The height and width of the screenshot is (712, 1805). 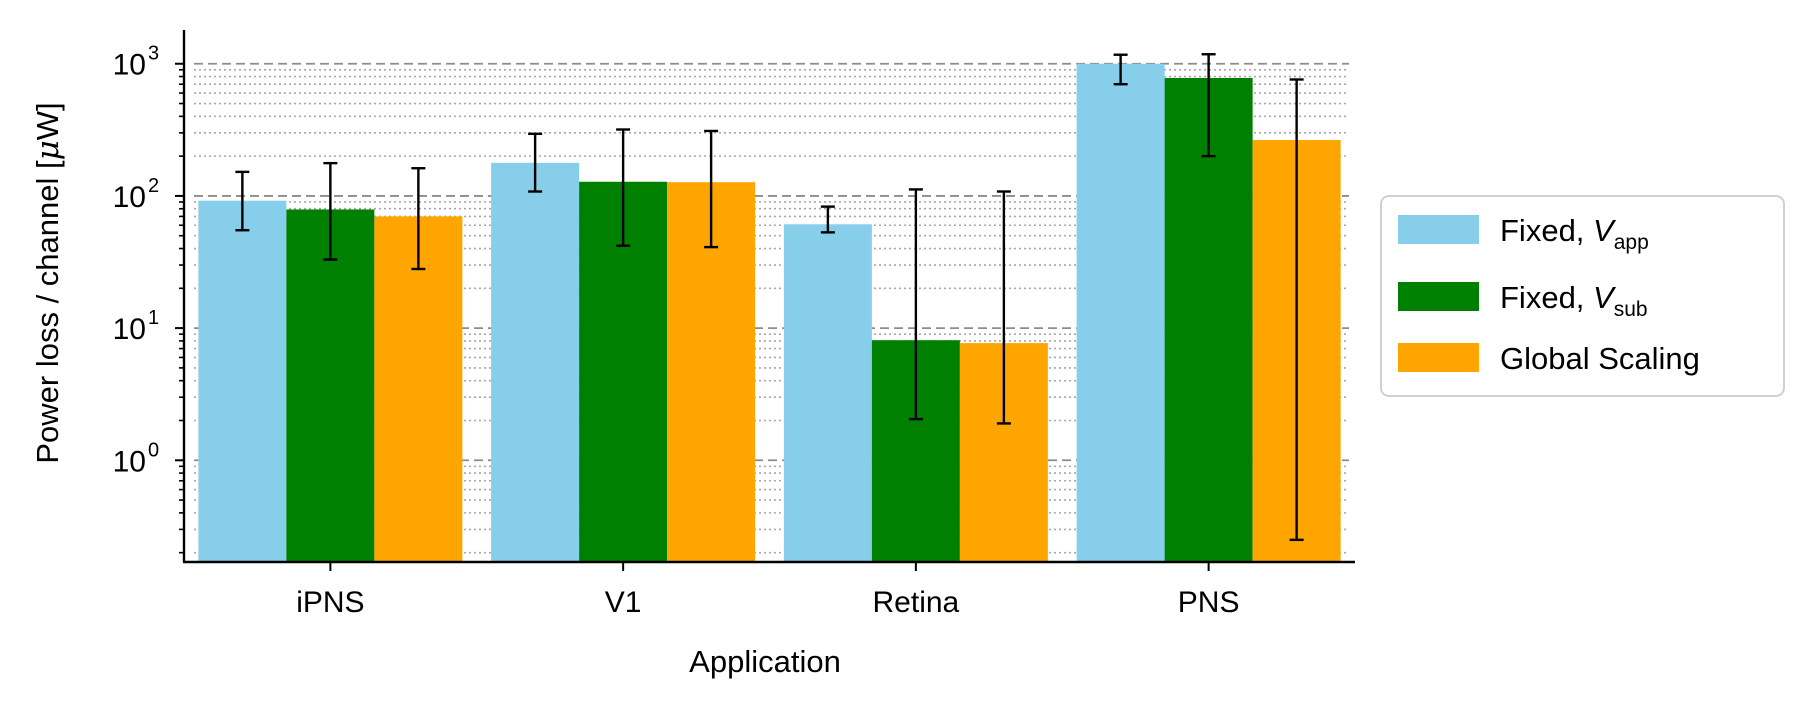 What do you see at coordinates (330, 602) in the screenshot?
I see `x-tick-label-ipns: iPNS` at bounding box center [330, 602].